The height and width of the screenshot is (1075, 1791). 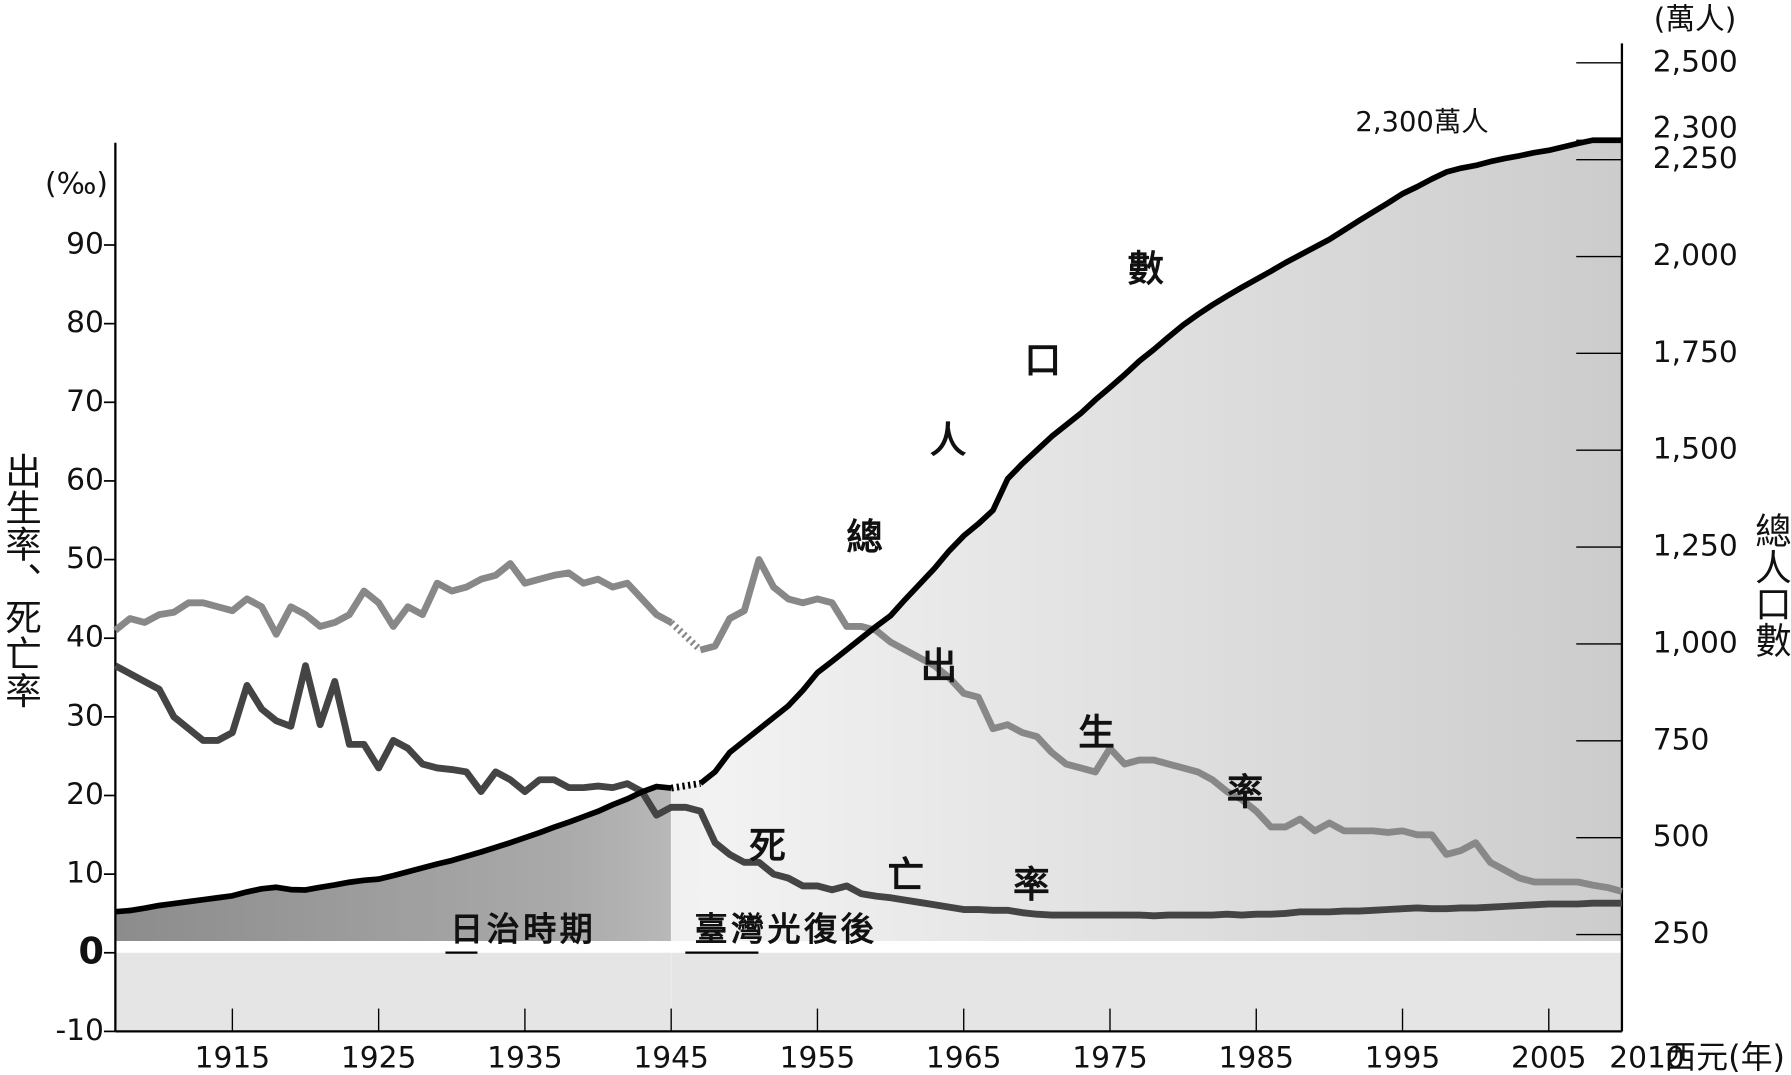 I want to click on annotation: 口, so click(x=1043, y=360).